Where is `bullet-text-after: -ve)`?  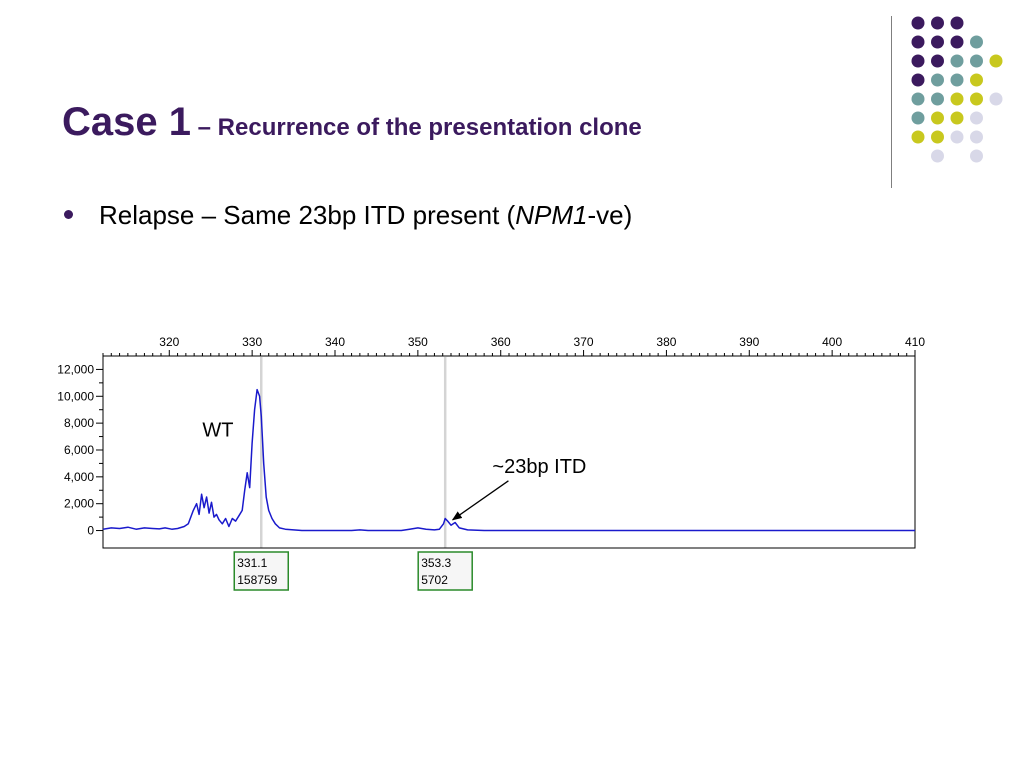
bullet-text-after: -ve) is located at coordinates (610, 215).